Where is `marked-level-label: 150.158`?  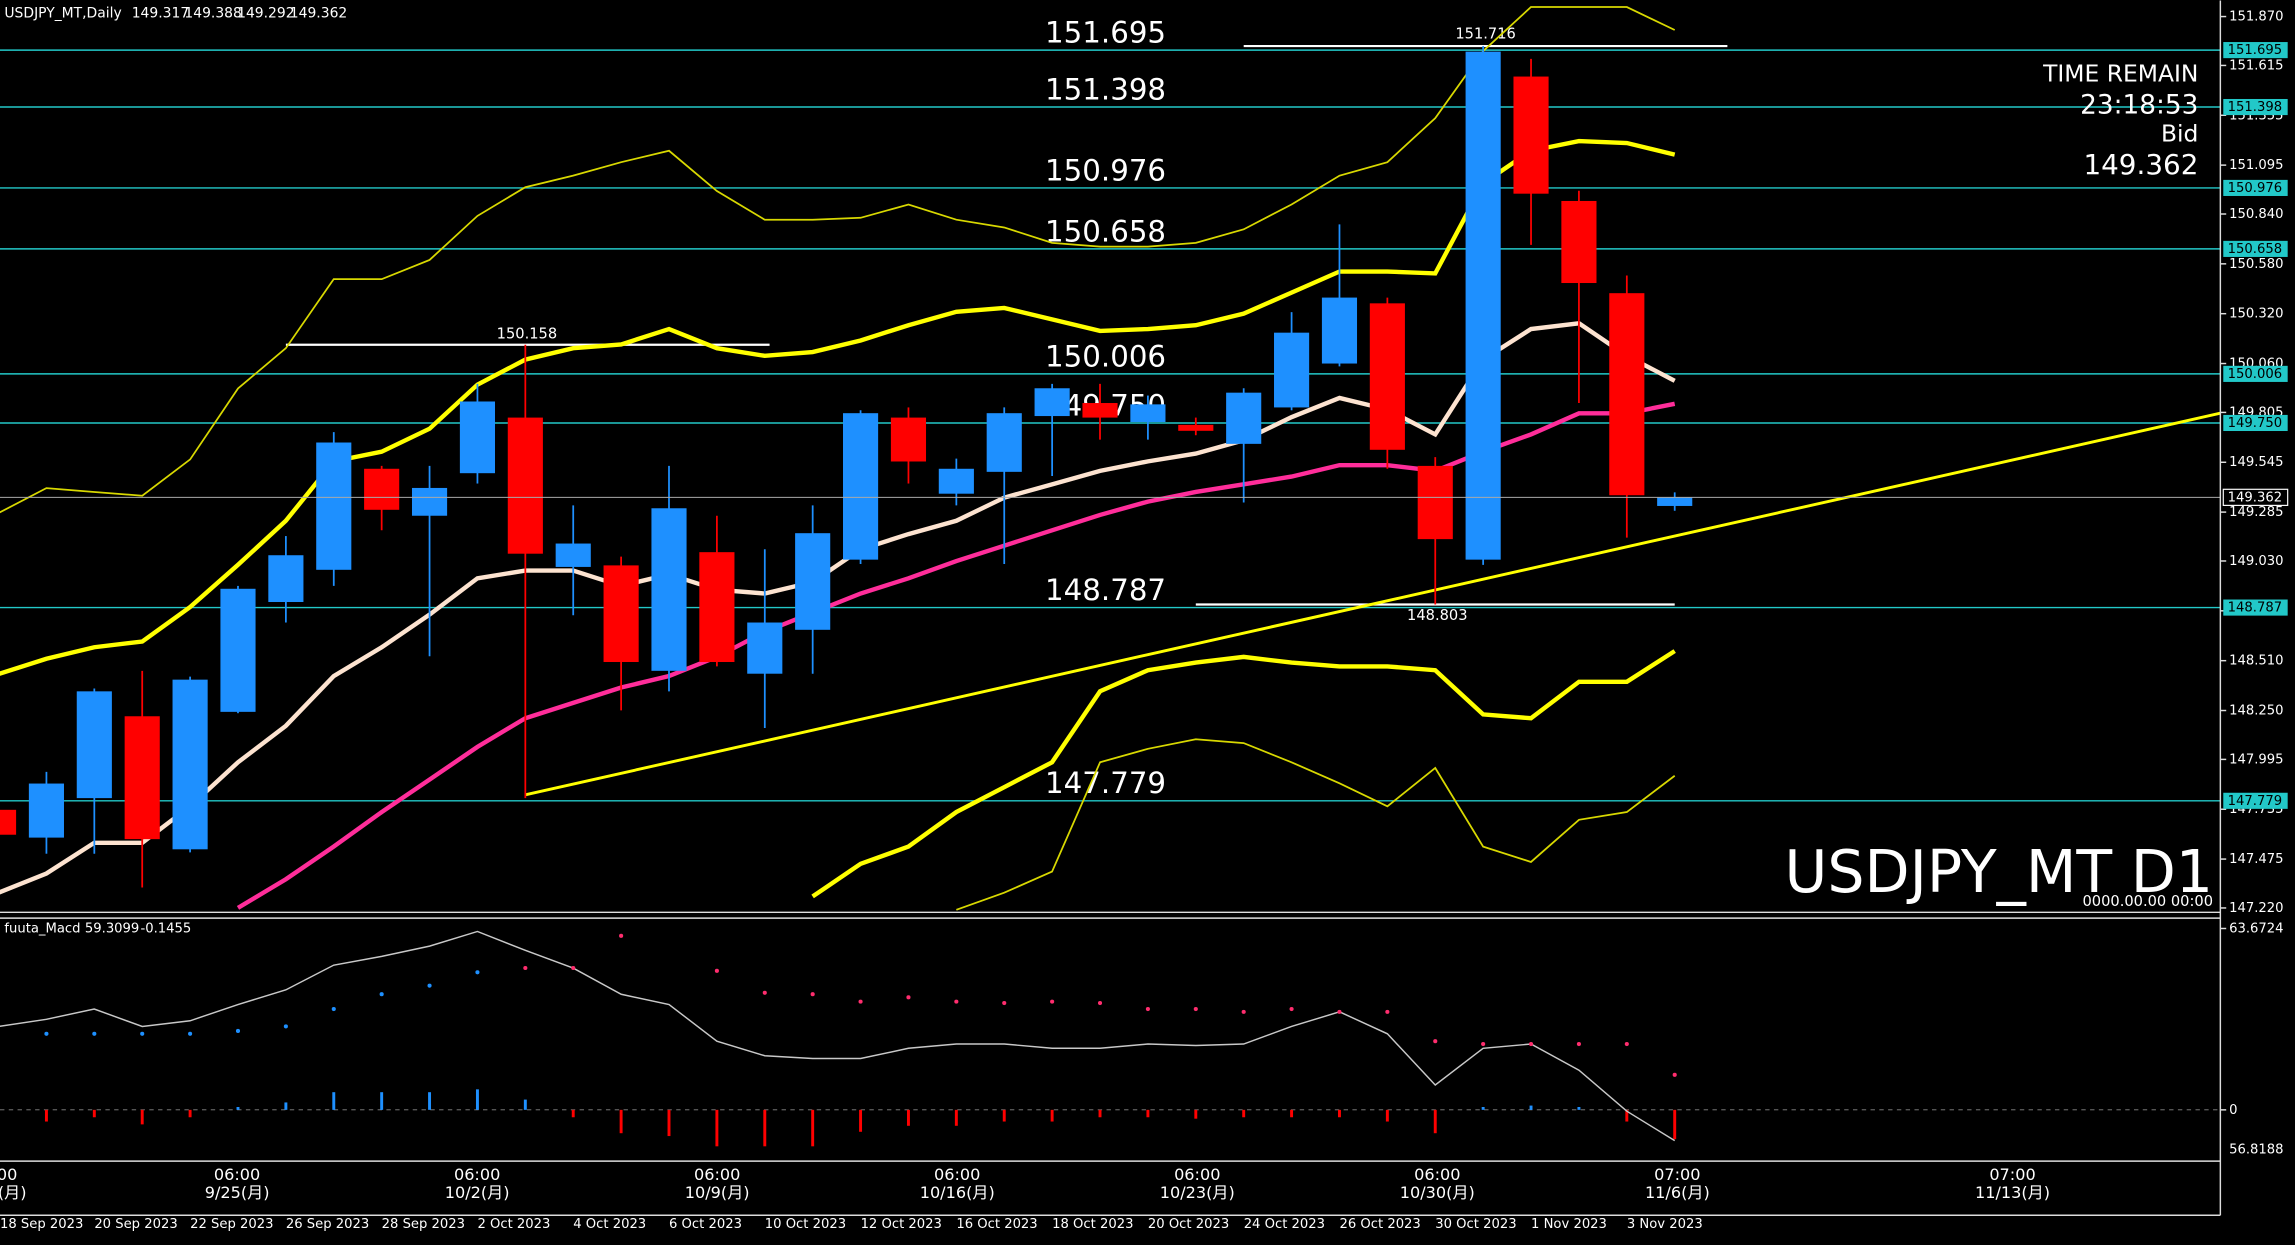 marked-level-label: 150.158 is located at coordinates (527, 333).